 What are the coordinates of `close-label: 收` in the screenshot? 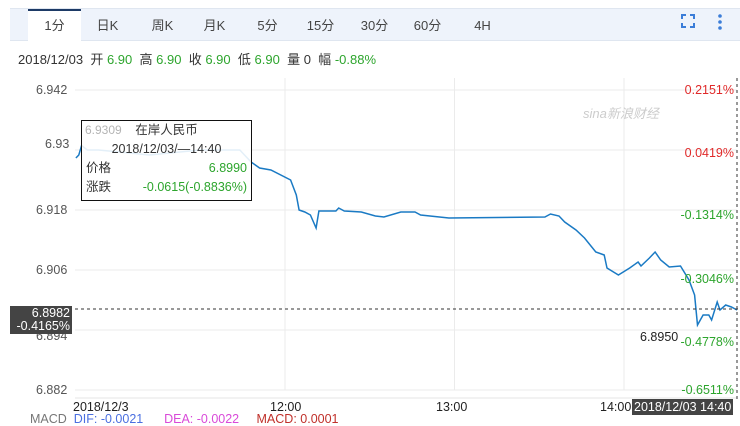 It's located at (195, 59).